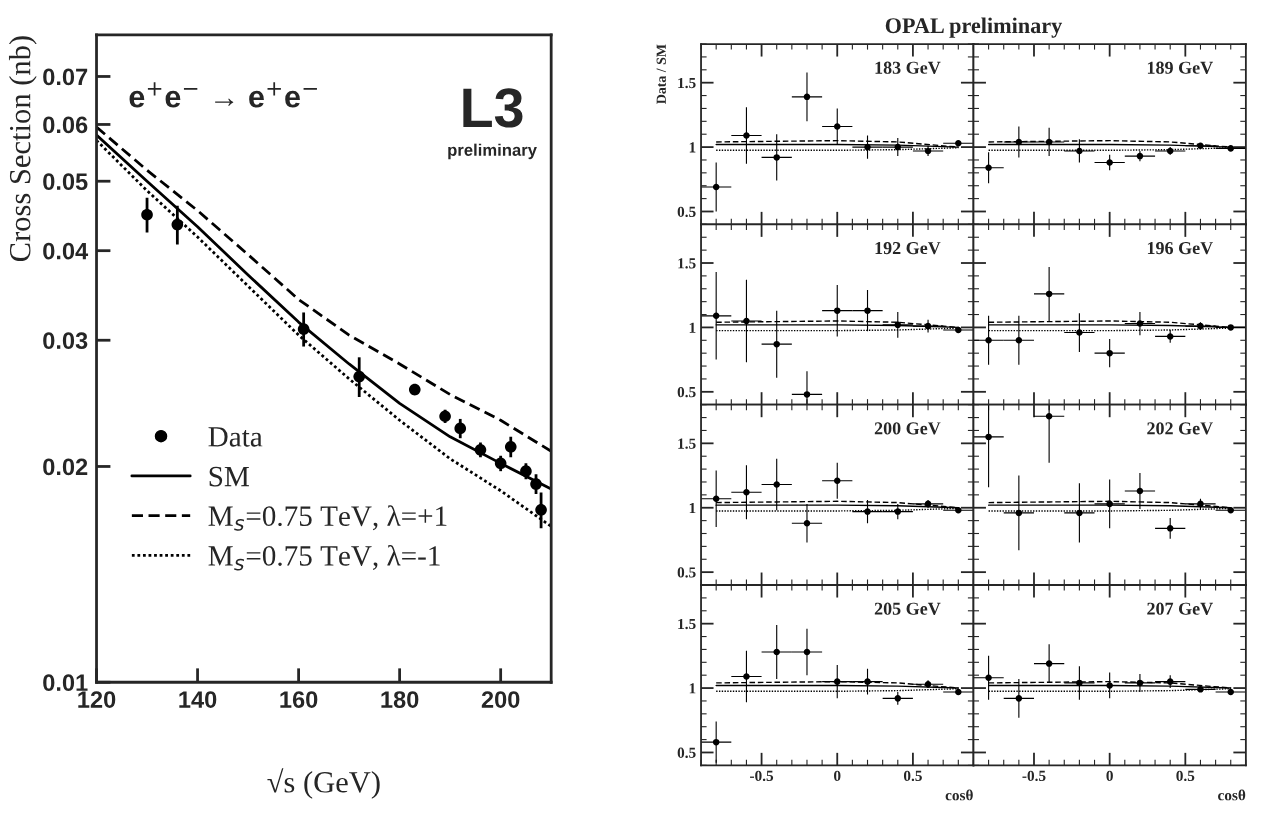 The image size is (1270, 831). What do you see at coordinates (65, 77) in the screenshot?
I see `y-tick-label: 0.07` at bounding box center [65, 77].